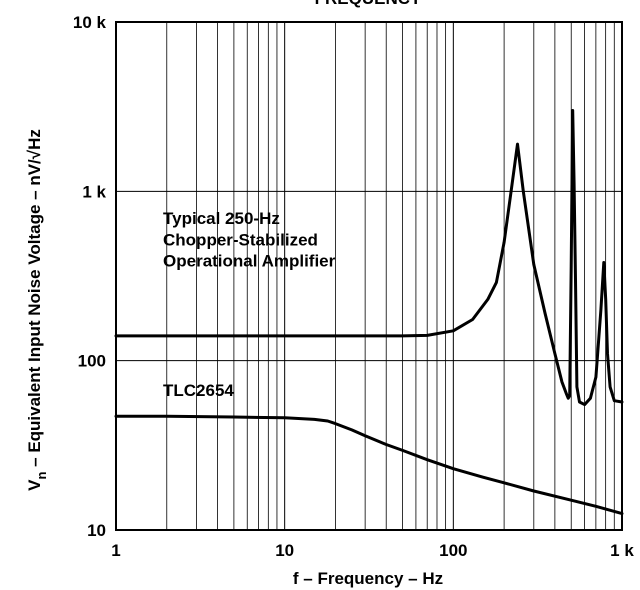  I want to click on x-tick-label: 1 k, so click(622, 550).